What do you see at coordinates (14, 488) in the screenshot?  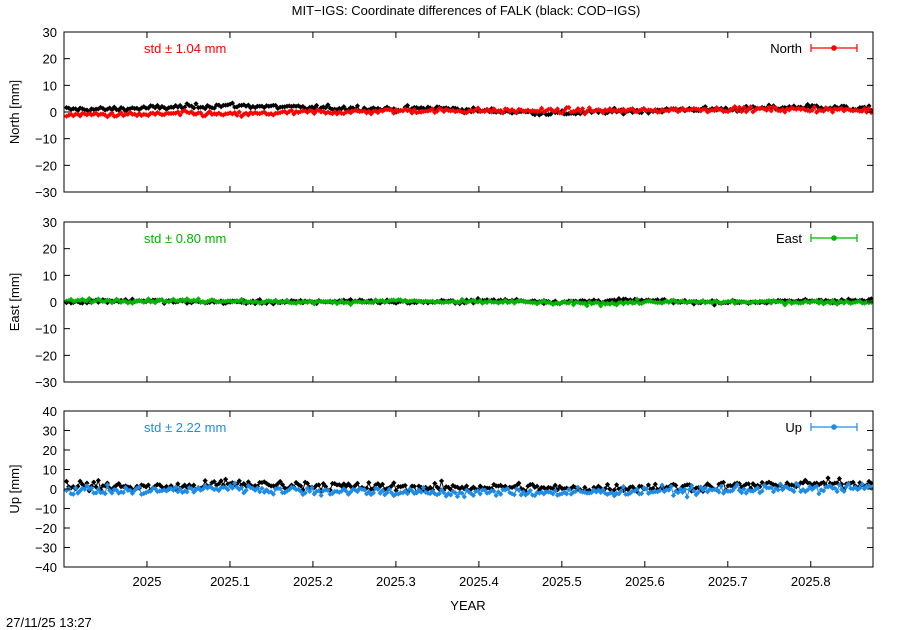 I see `y-axis-label: Up [mm]` at bounding box center [14, 488].